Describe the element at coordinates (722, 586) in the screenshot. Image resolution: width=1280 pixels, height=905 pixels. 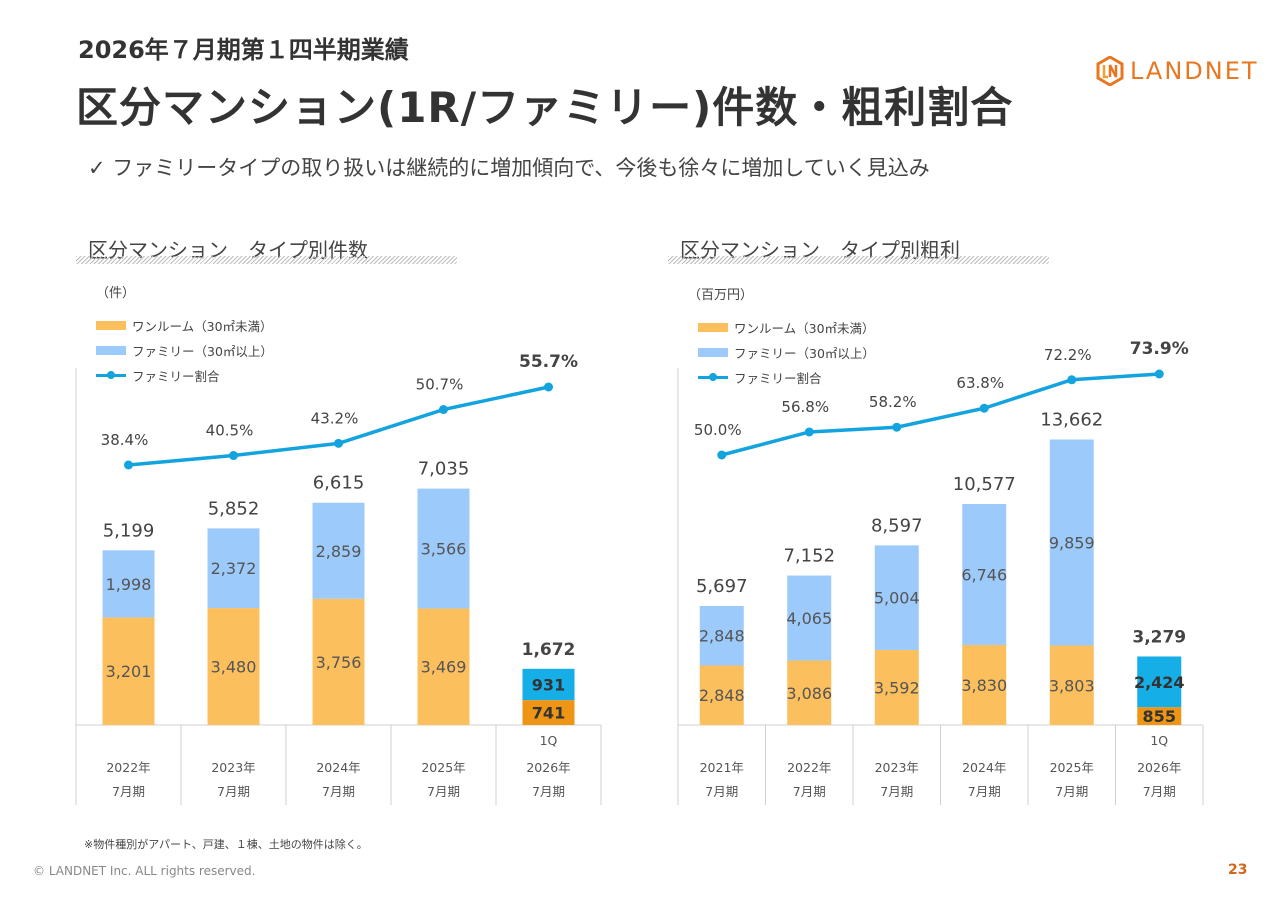
I see `bar-total-label: 5,697` at that location.